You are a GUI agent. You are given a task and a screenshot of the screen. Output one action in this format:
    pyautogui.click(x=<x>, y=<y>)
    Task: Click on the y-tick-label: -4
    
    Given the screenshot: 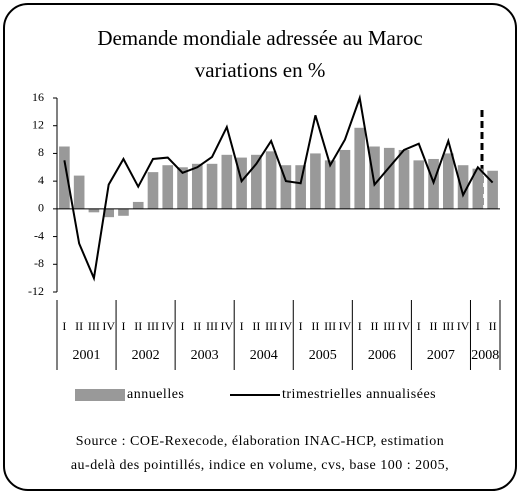 What is the action you would take?
    pyautogui.click(x=39, y=235)
    